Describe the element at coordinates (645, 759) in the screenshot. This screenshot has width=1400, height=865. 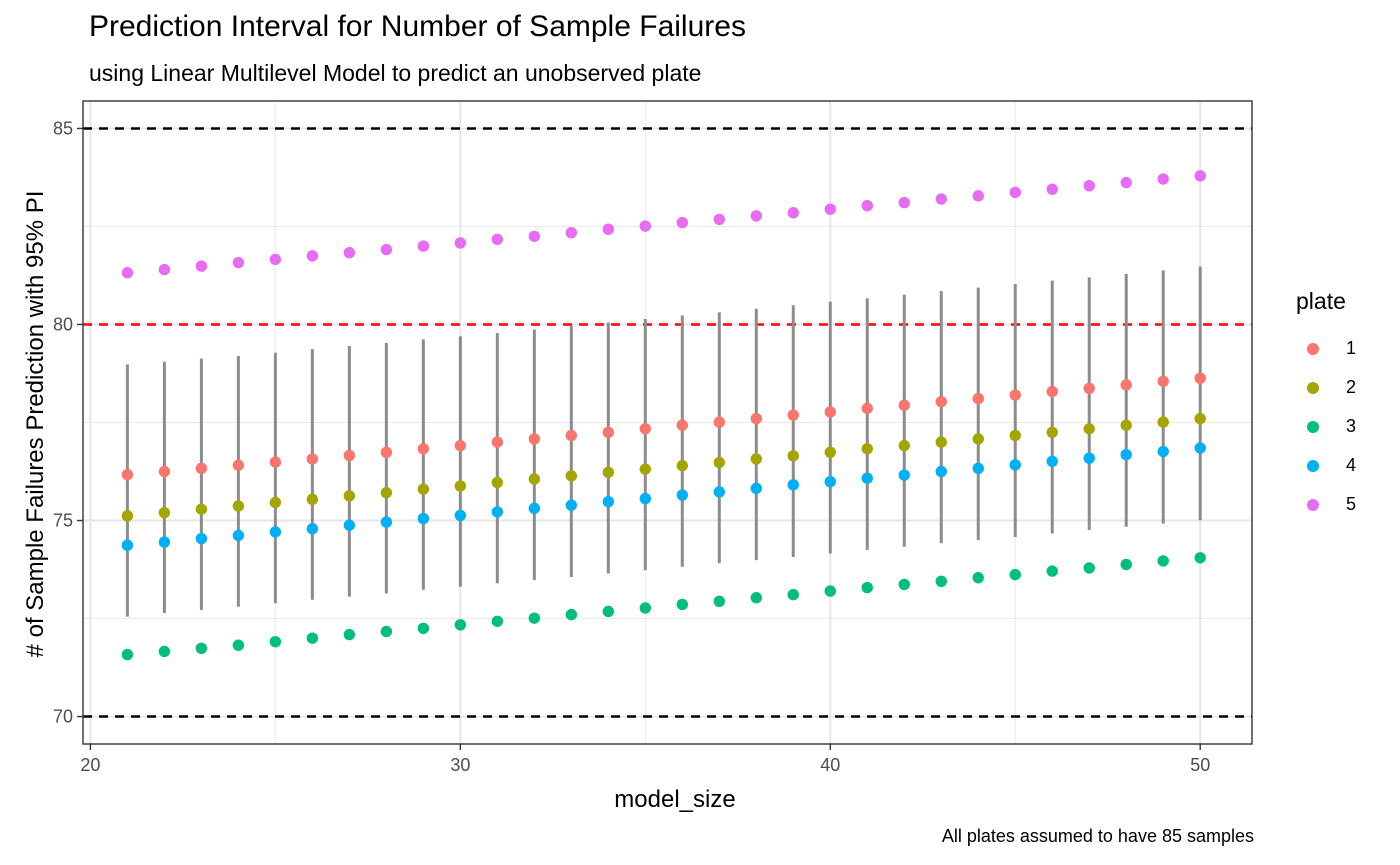
I see `x-axis: 20 30 40 50` at that location.